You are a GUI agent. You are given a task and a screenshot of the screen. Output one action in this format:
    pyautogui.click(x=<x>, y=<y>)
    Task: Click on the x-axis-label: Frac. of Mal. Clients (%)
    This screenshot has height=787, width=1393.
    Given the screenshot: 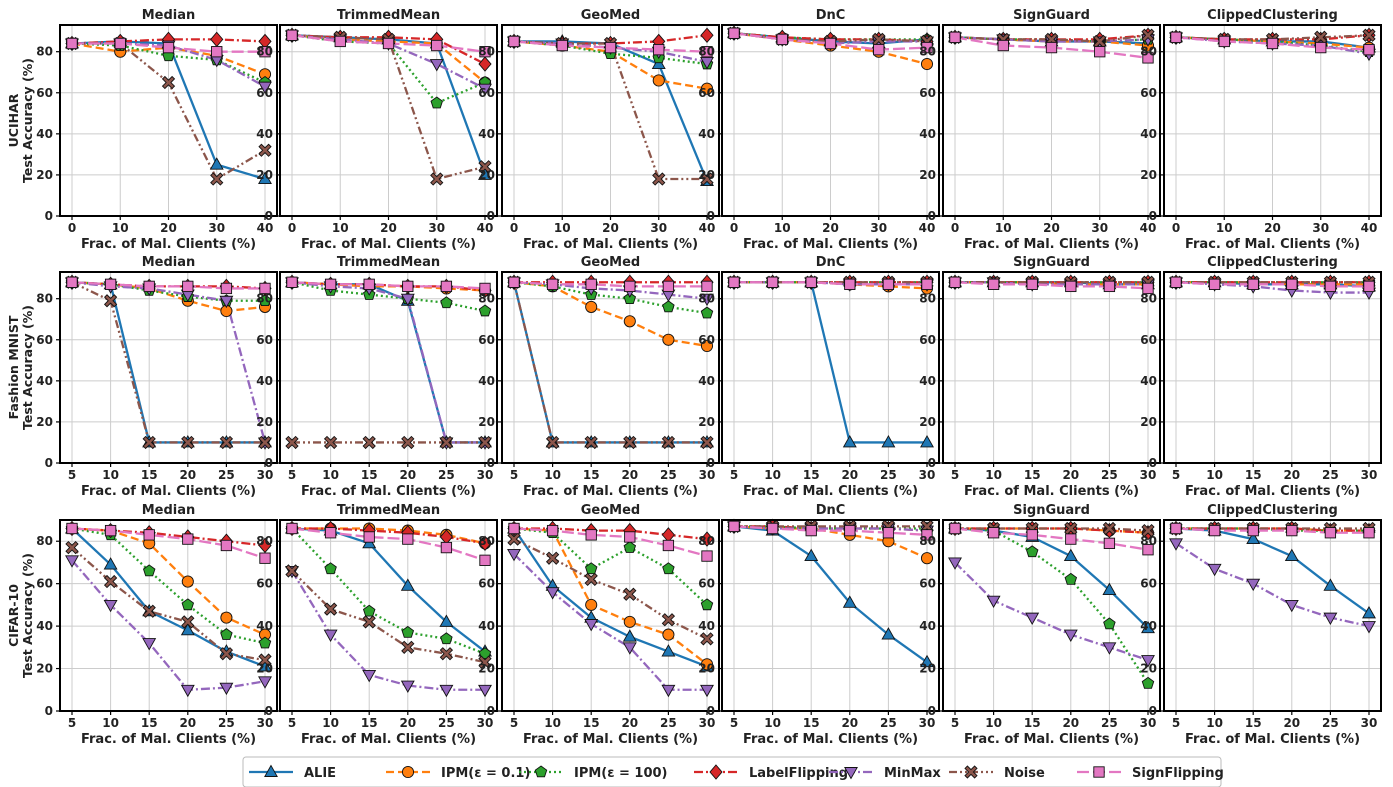 What is the action you would take?
    pyautogui.click(x=610, y=491)
    